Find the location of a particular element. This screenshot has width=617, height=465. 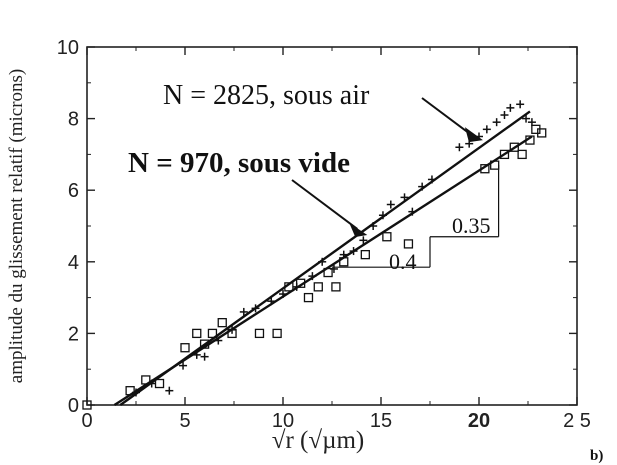

x-tick-label: 15 is located at coordinates (381, 421).